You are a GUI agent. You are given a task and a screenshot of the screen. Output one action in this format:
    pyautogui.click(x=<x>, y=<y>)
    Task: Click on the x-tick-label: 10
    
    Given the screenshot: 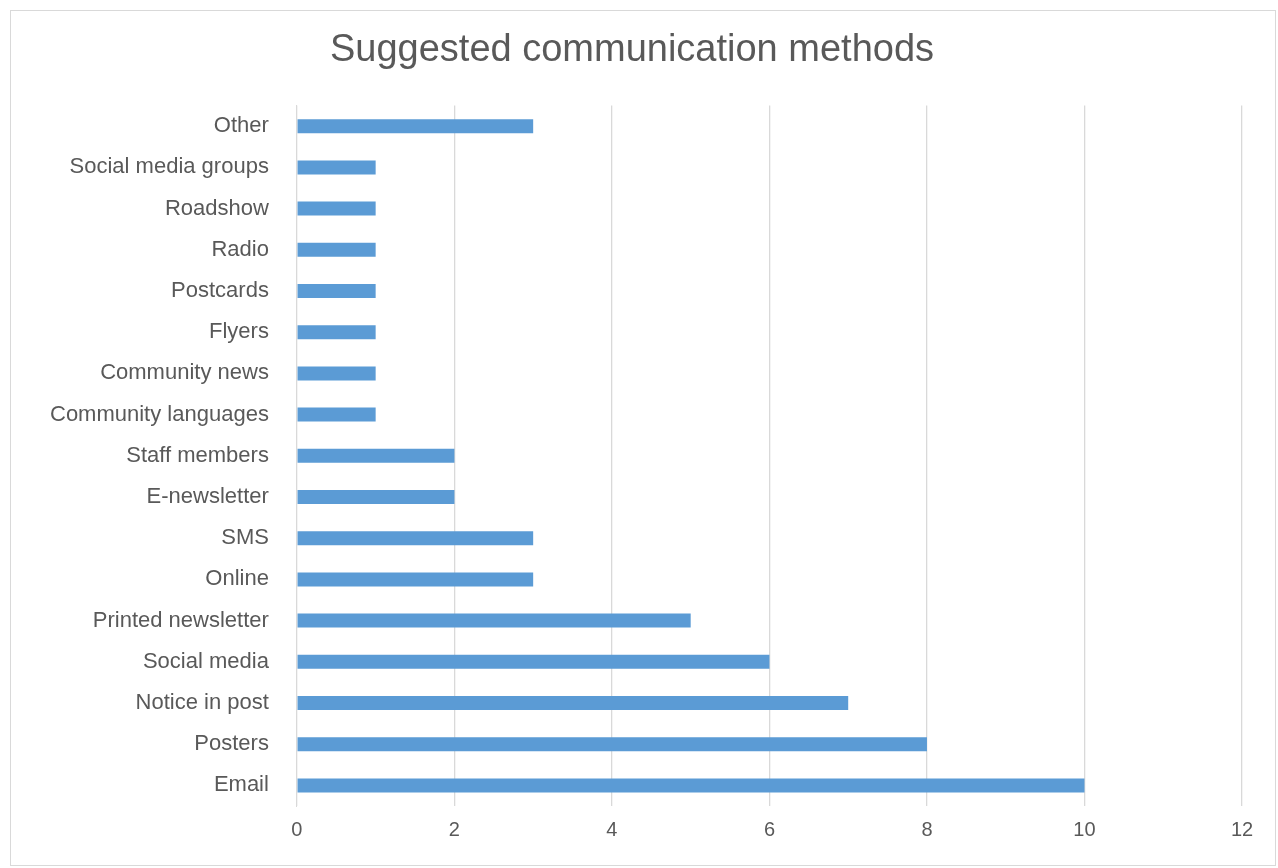 What is the action you would take?
    pyautogui.click(x=1084, y=828)
    